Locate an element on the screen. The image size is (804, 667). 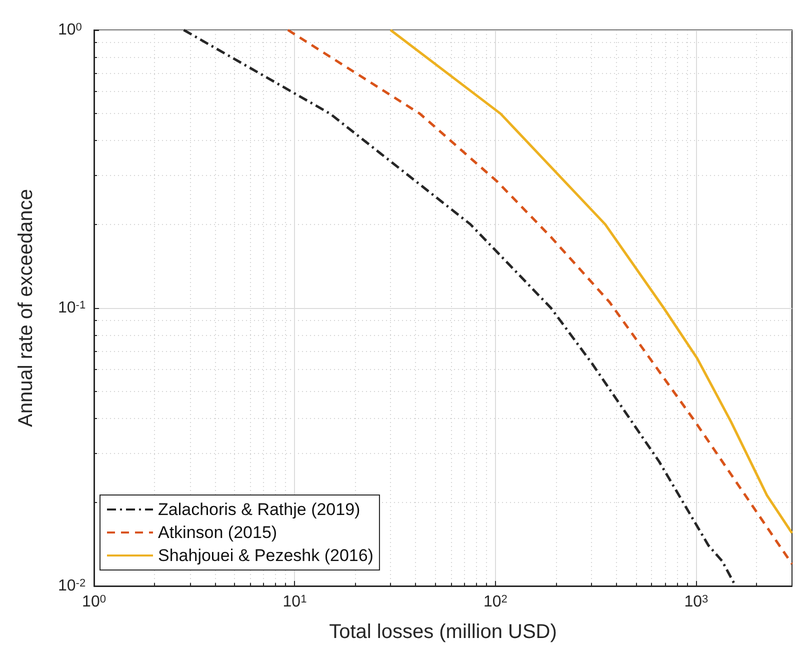
x-axis-title: Total losses (million USD) is located at coordinates (443, 632).